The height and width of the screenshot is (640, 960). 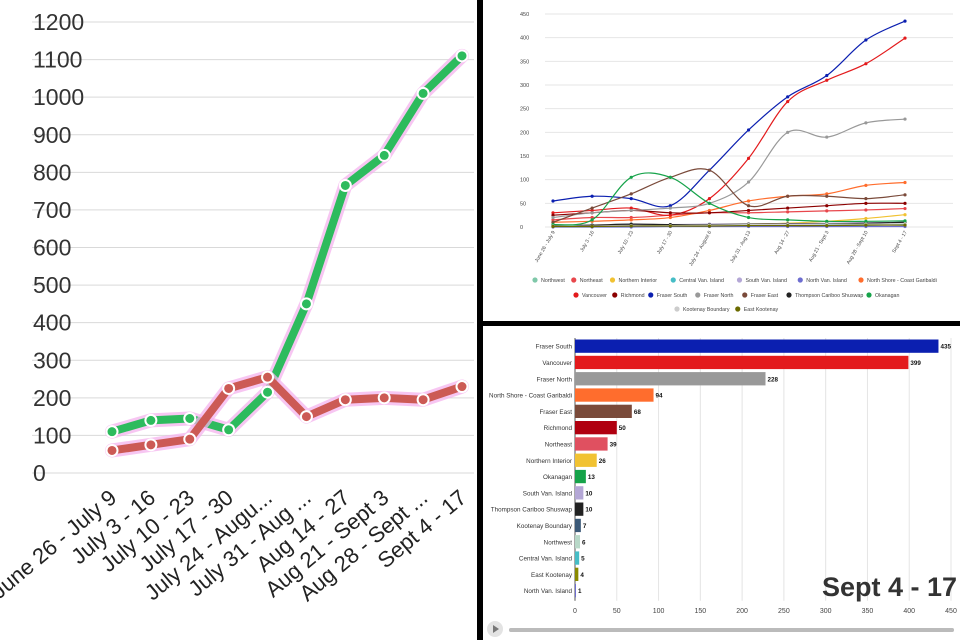 I want to click on bar-category-label: East Kootenay, so click(x=552, y=575).